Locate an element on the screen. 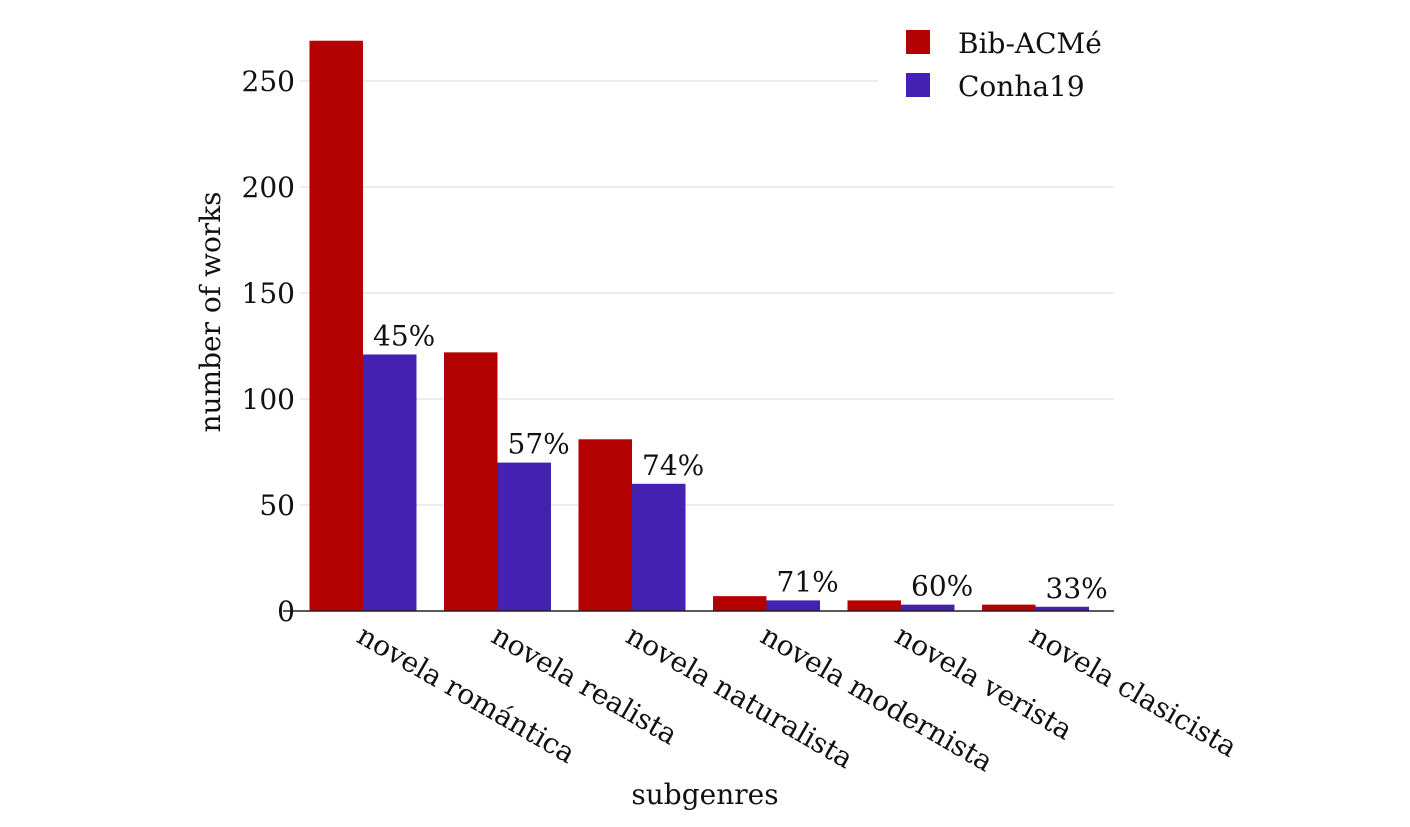  y-tick-label: 50 is located at coordinates (277, 505).